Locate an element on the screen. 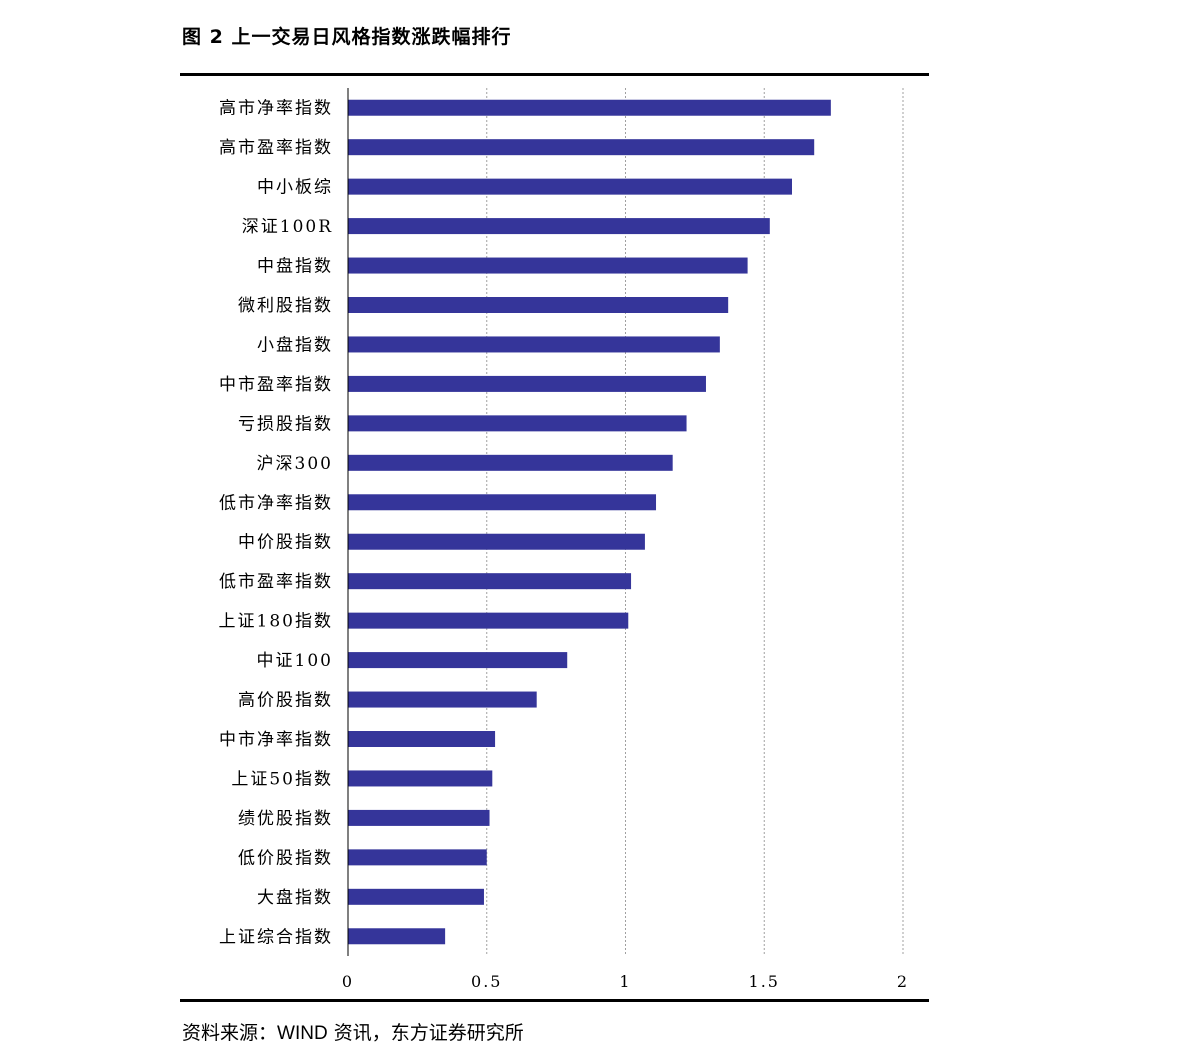  category-label: 深证100R is located at coordinates (287, 227).